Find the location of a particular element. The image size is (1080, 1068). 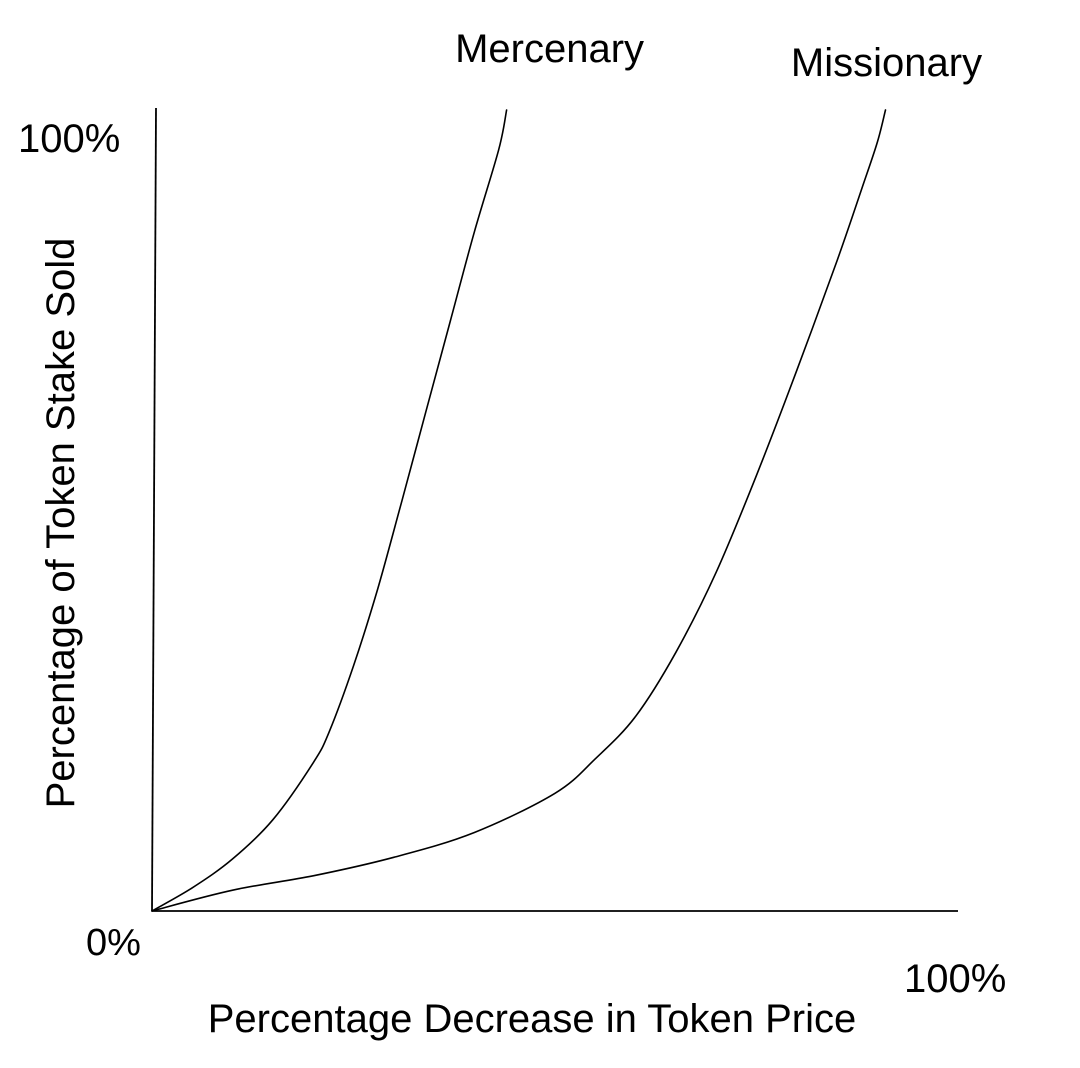

series-label-missionary: Missionary is located at coordinates (886, 63).